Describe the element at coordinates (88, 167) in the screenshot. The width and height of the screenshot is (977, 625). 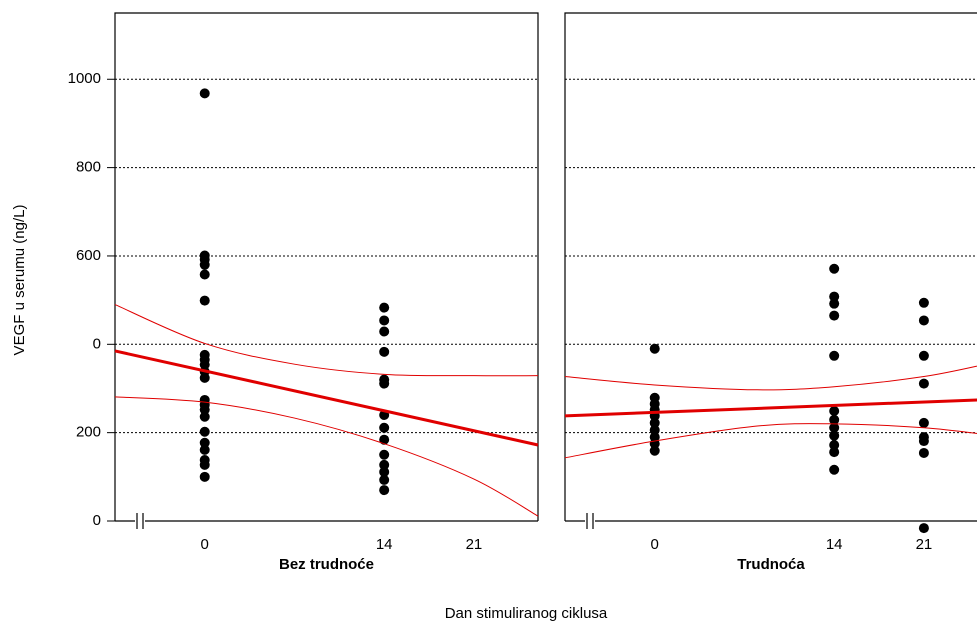
I see `y-tick-label: 800` at that location.